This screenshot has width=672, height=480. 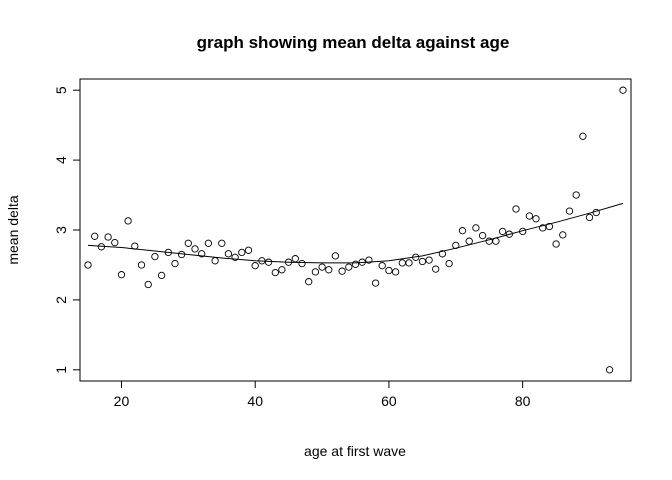 What do you see at coordinates (61, 300) in the screenshot?
I see `y-tick-label: 2` at bounding box center [61, 300].